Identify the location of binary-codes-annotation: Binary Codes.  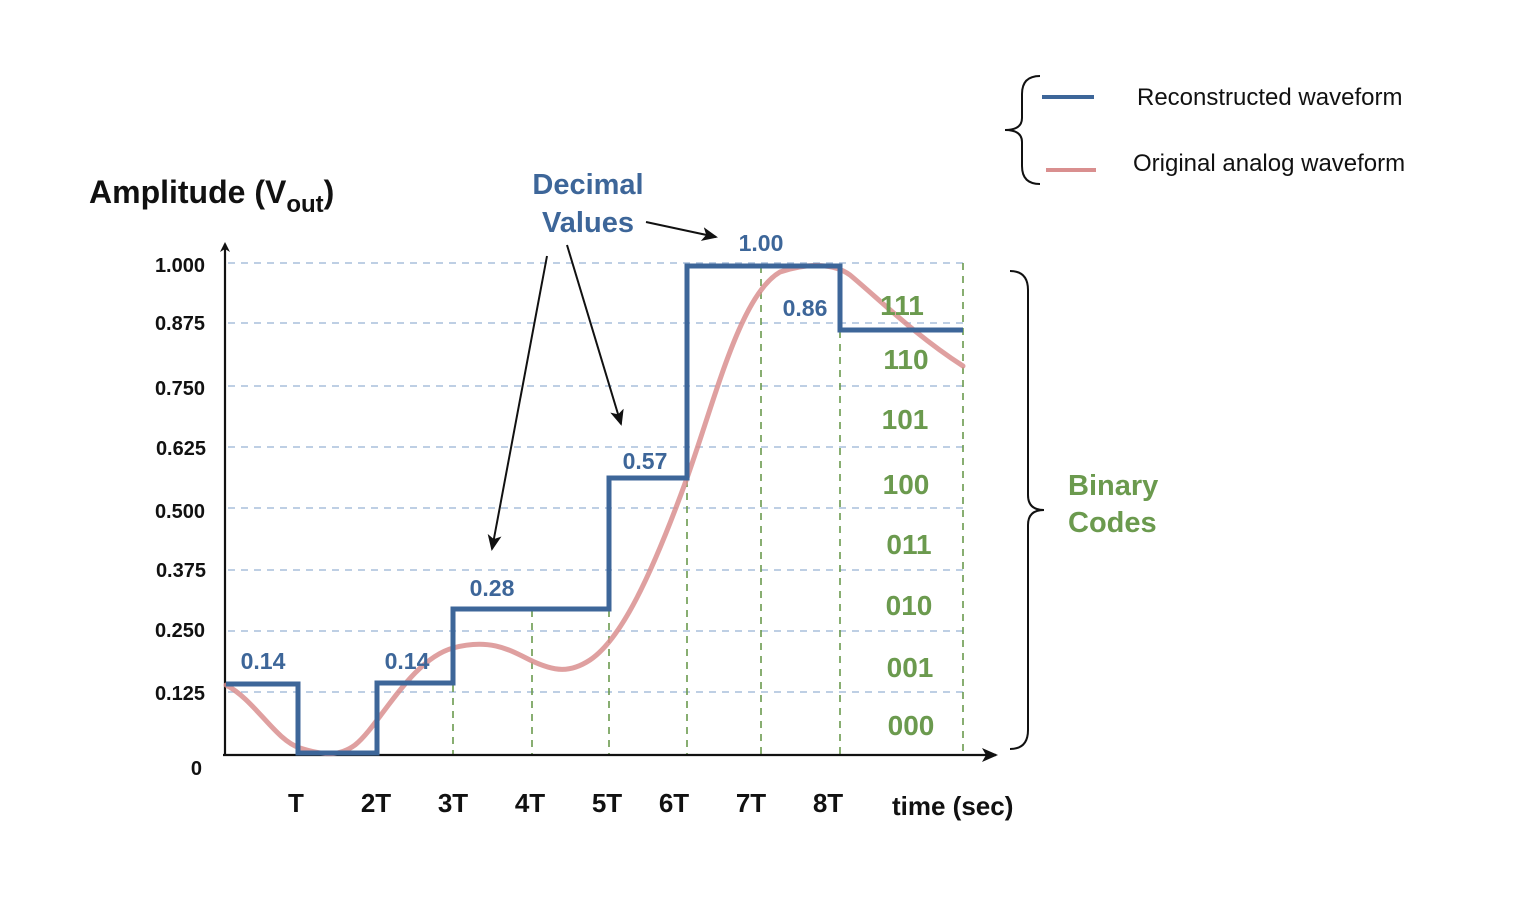
(1083, 510).